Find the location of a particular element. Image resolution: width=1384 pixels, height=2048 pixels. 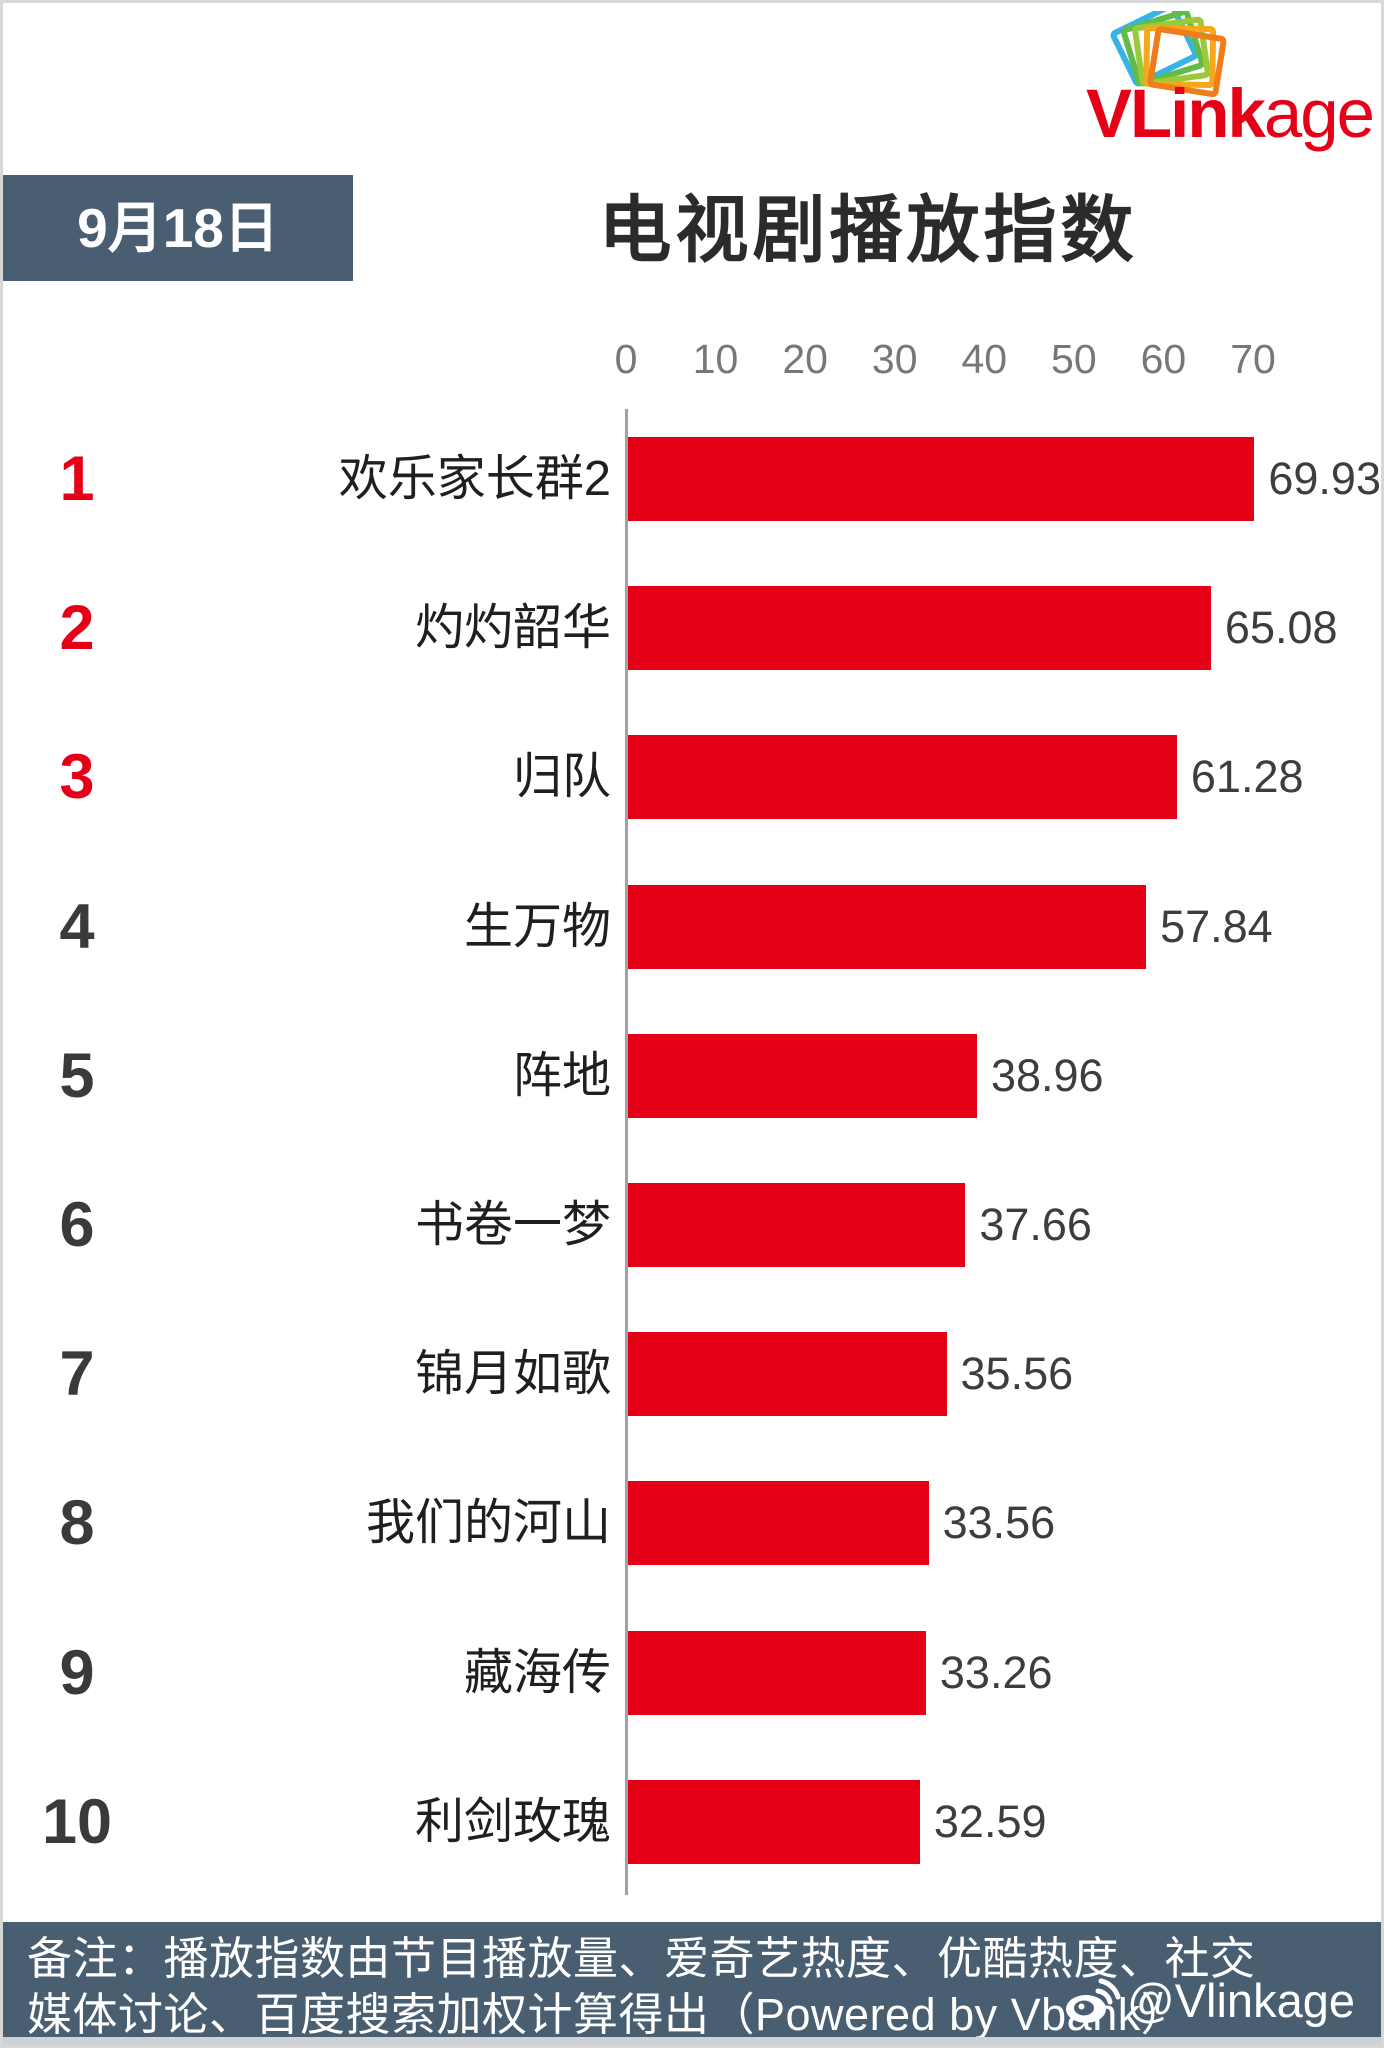

y-axis-line is located at coordinates (626, 1152).